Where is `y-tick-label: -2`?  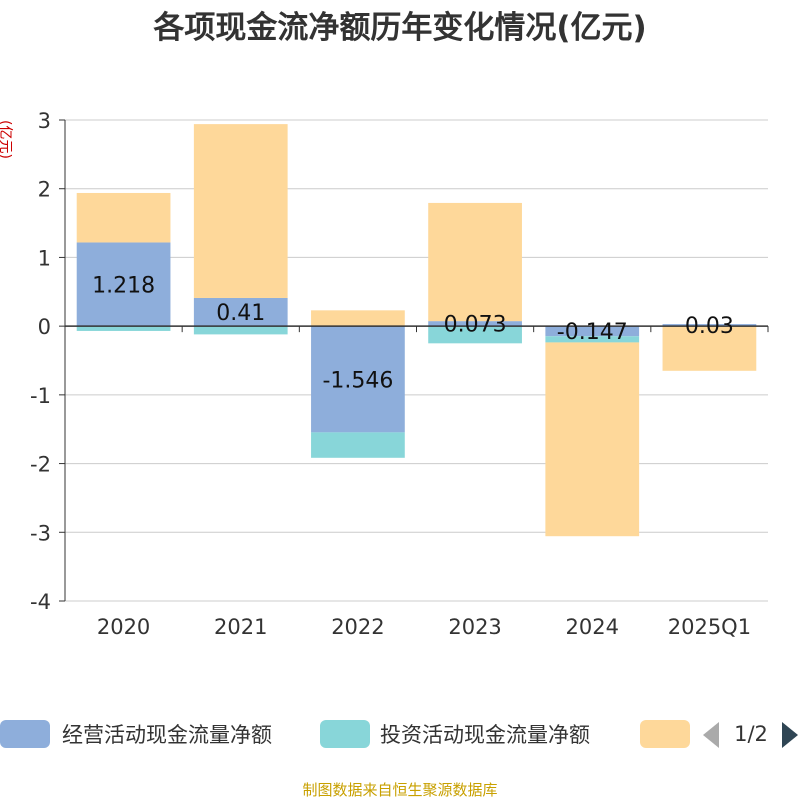 y-tick-label: -2 is located at coordinates (40, 465).